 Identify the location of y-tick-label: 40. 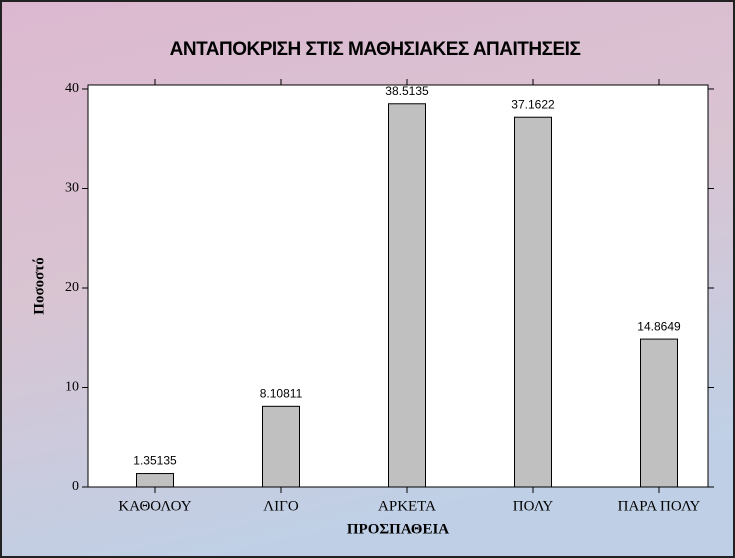
(72, 88).